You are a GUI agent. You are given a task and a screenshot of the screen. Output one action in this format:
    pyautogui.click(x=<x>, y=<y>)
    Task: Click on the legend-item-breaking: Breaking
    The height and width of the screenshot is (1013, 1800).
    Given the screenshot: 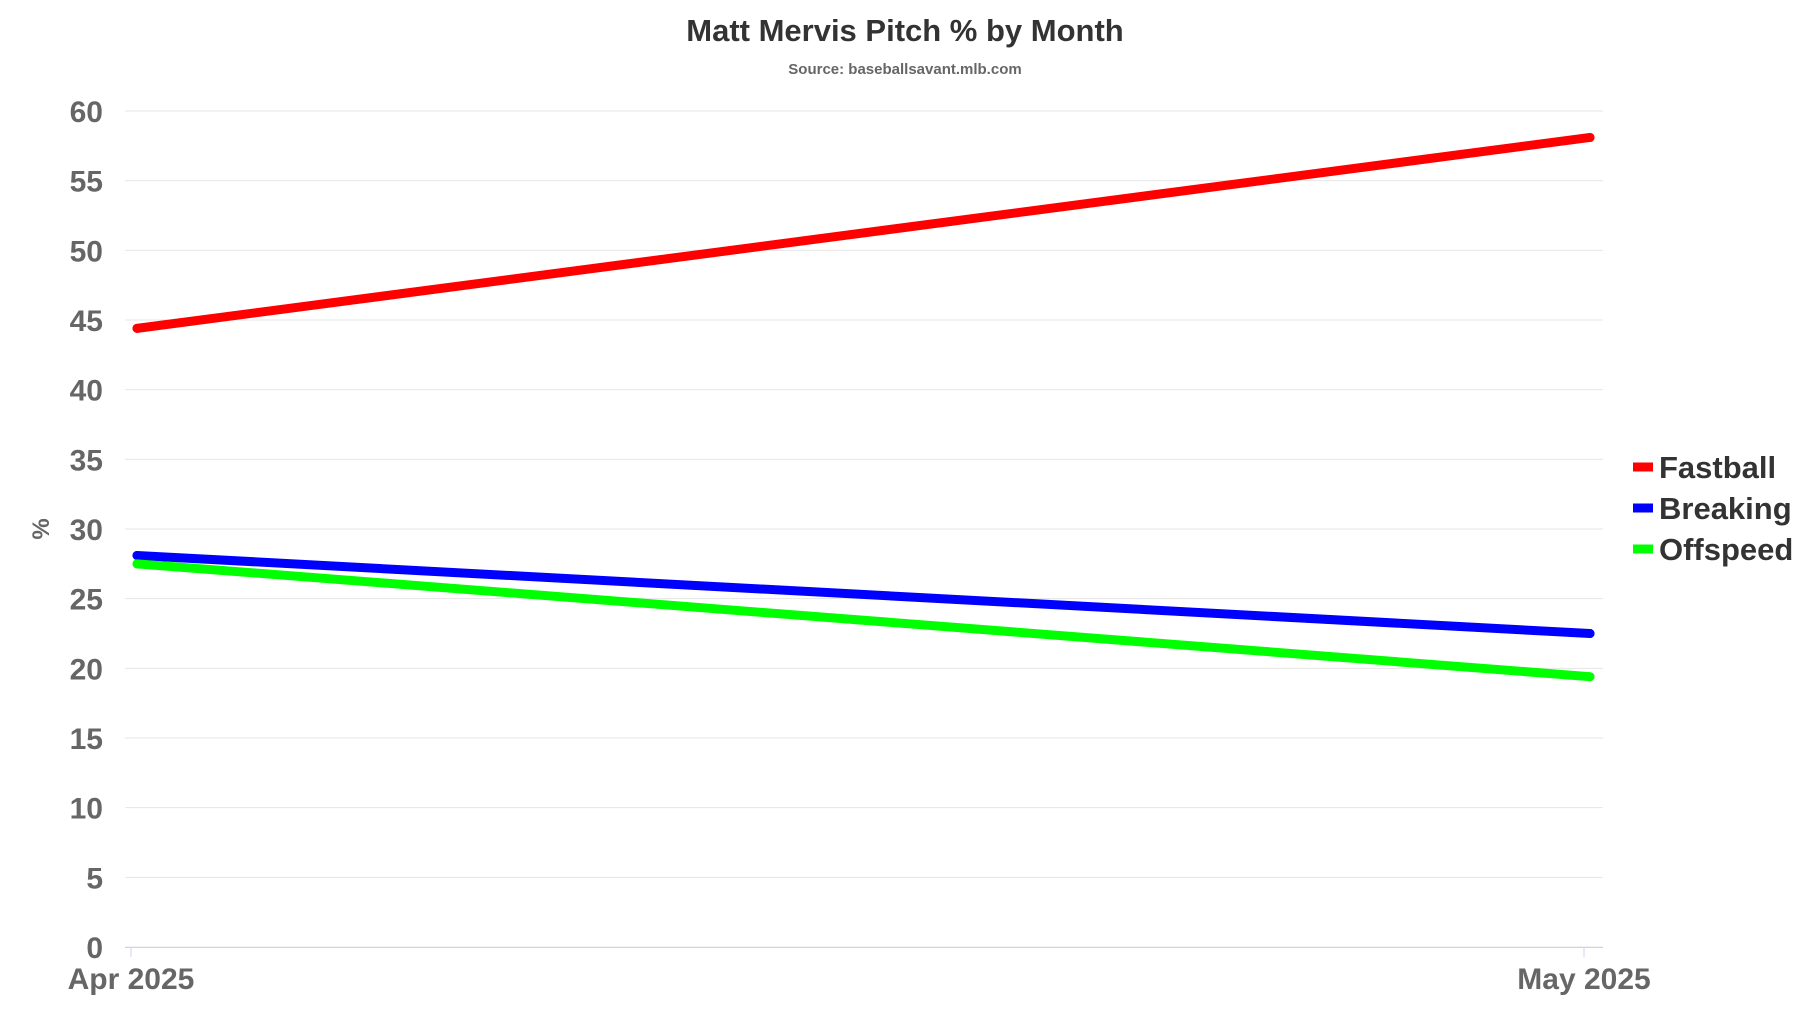 What is the action you would take?
    pyautogui.click(x=1712, y=508)
    